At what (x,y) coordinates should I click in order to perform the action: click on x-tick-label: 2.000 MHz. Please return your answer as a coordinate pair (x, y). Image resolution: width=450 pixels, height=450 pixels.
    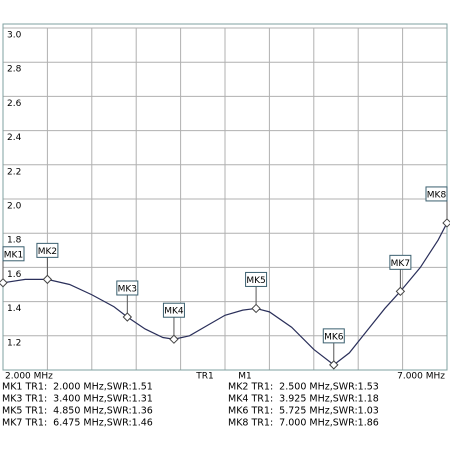
    Looking at the image, I should click on (29, 377).